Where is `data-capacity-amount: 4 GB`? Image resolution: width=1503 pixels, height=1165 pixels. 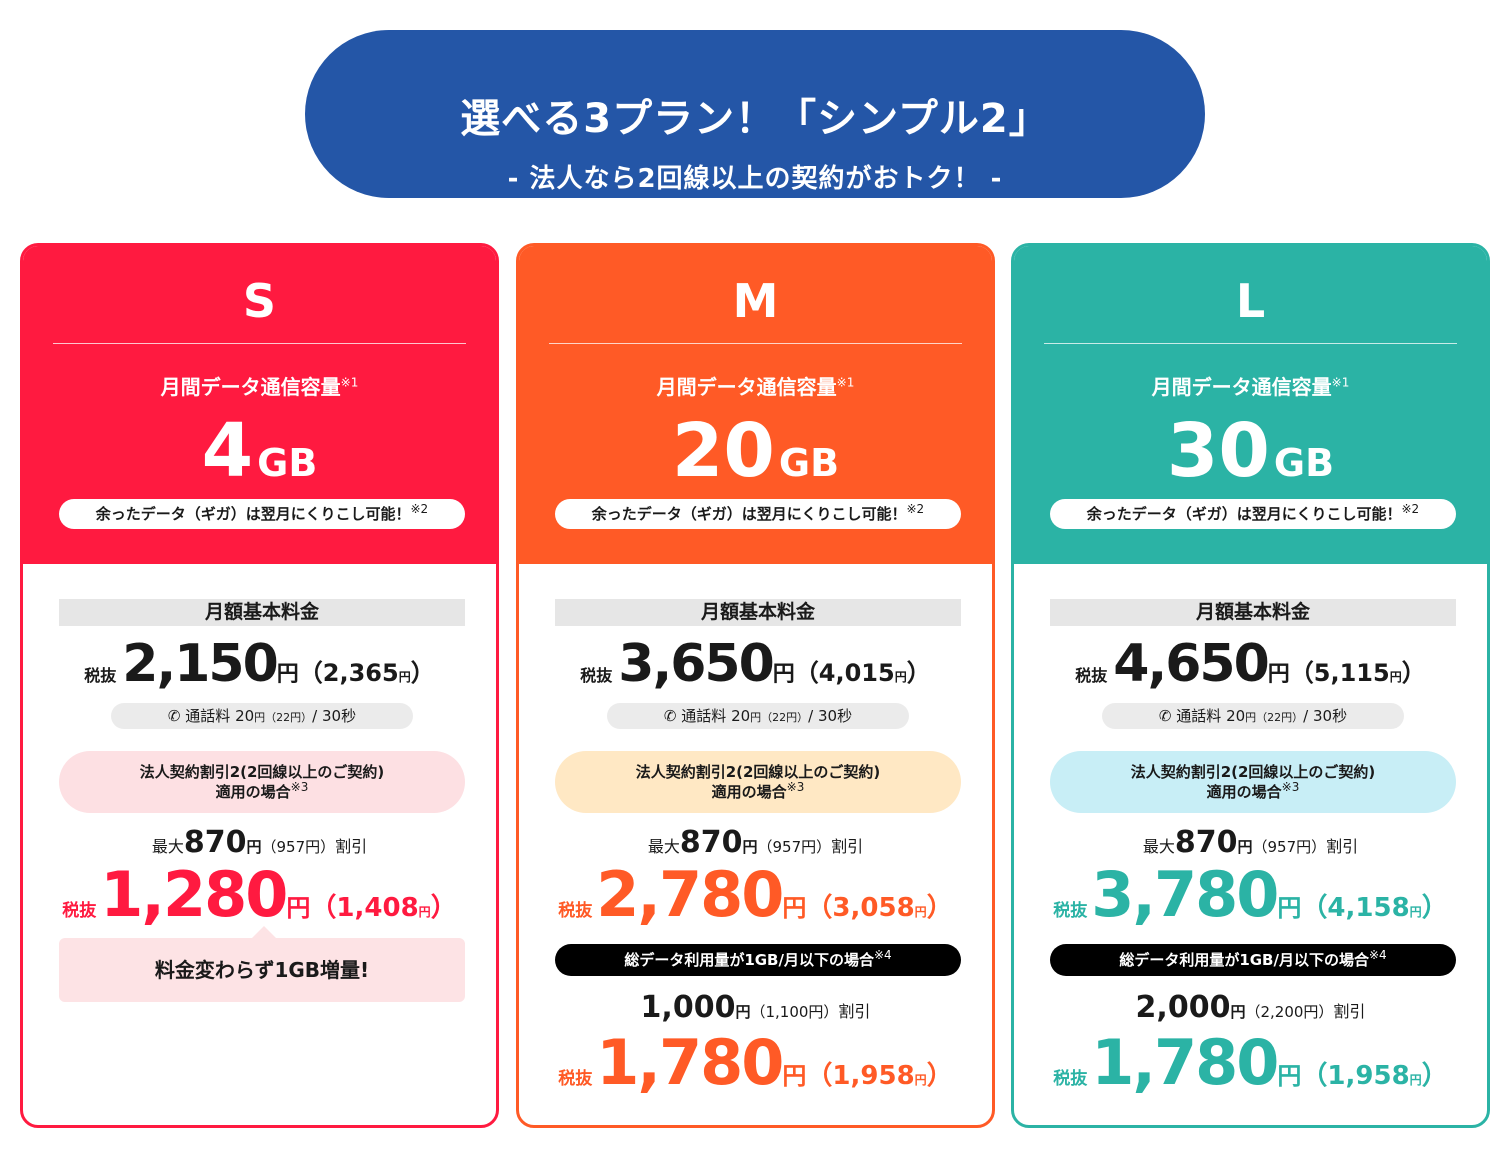 data-capacity-amount: 4 GB is located at coordinates (259, 451).